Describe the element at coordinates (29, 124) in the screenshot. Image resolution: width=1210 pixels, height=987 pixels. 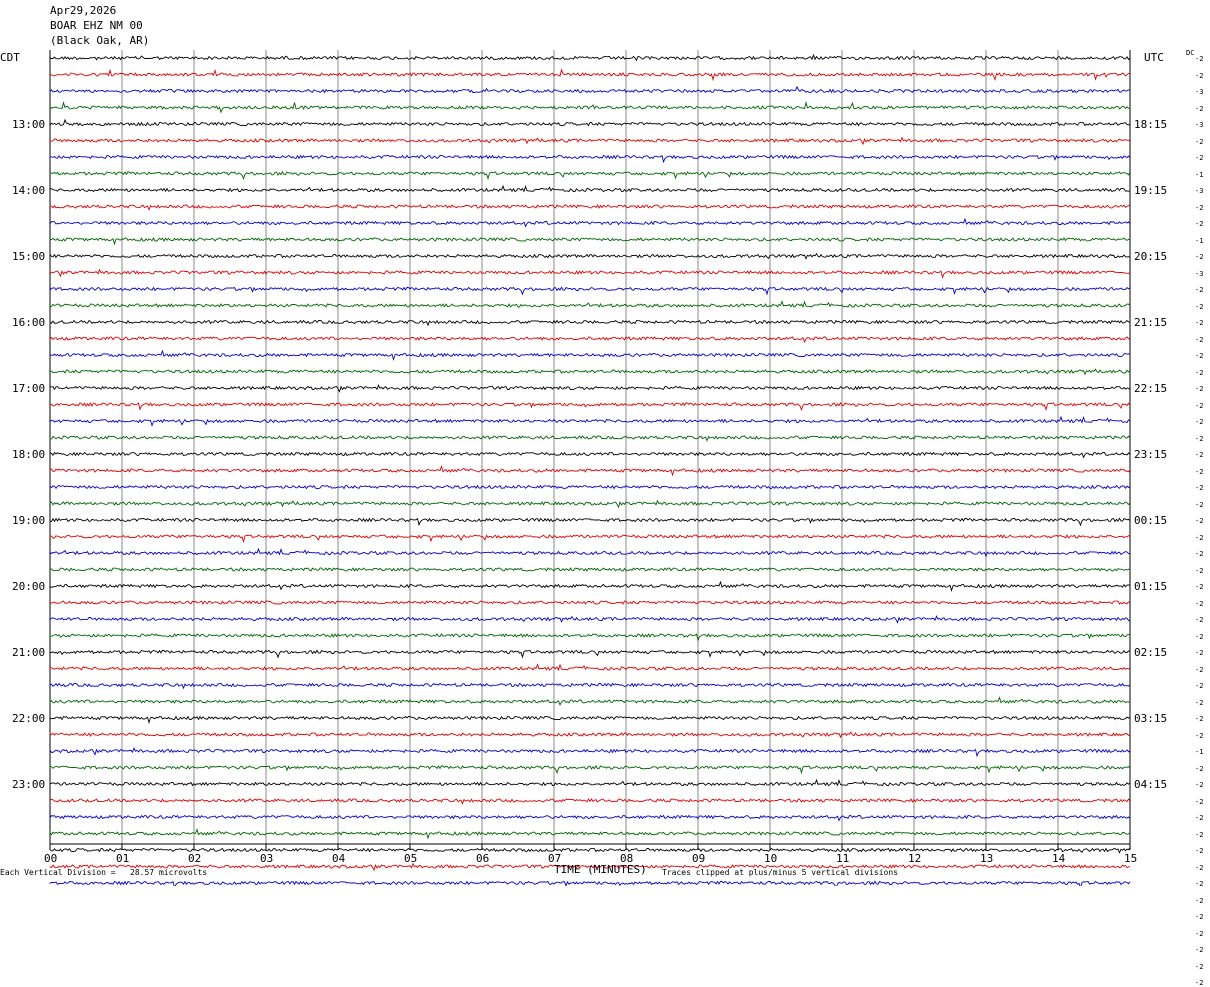
I see `cdt-hour-label: 13:00` at that location.